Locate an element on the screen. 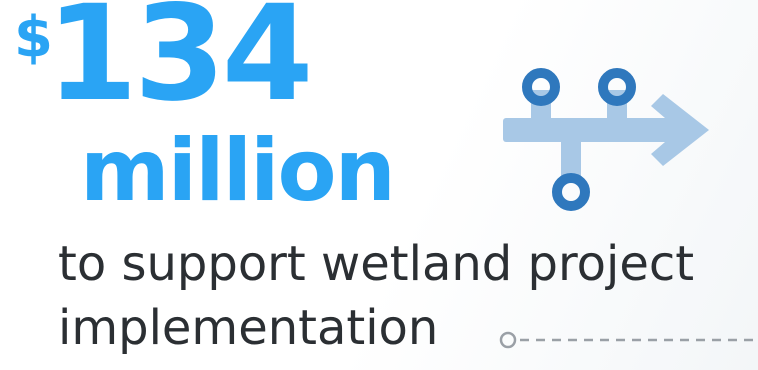  dashed-connector is located at coordinates (625, 341).